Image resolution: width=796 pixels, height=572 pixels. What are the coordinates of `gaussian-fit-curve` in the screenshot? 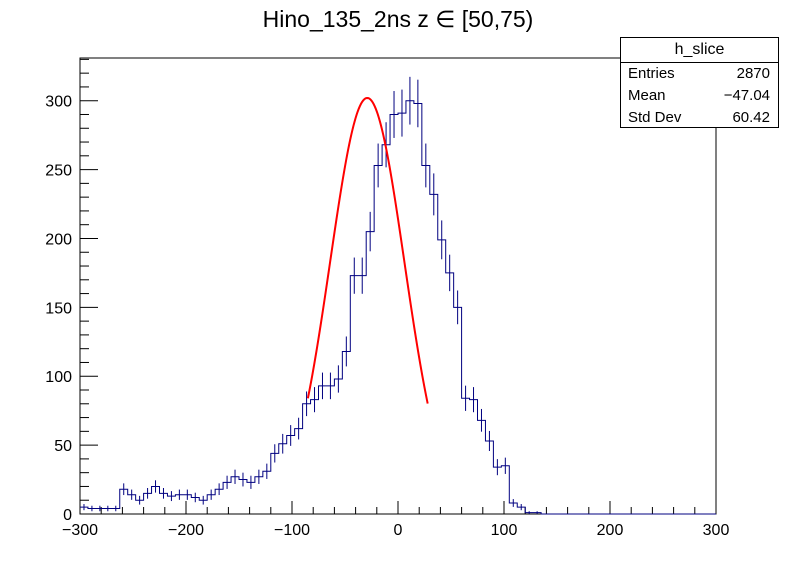 It's located at (367, 250).